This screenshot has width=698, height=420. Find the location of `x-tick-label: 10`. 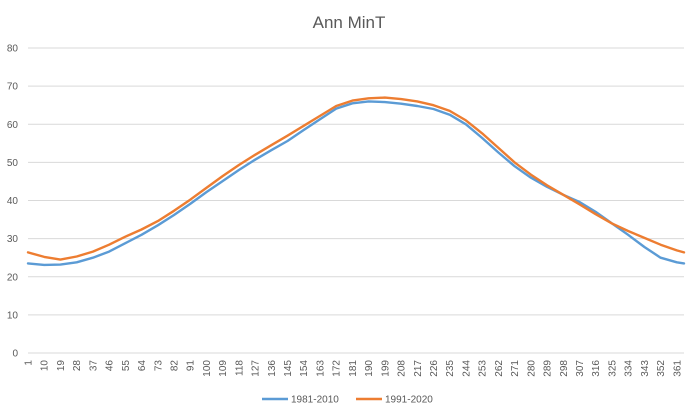

x-tick-label: 10 is located at coordinates (45, 366).